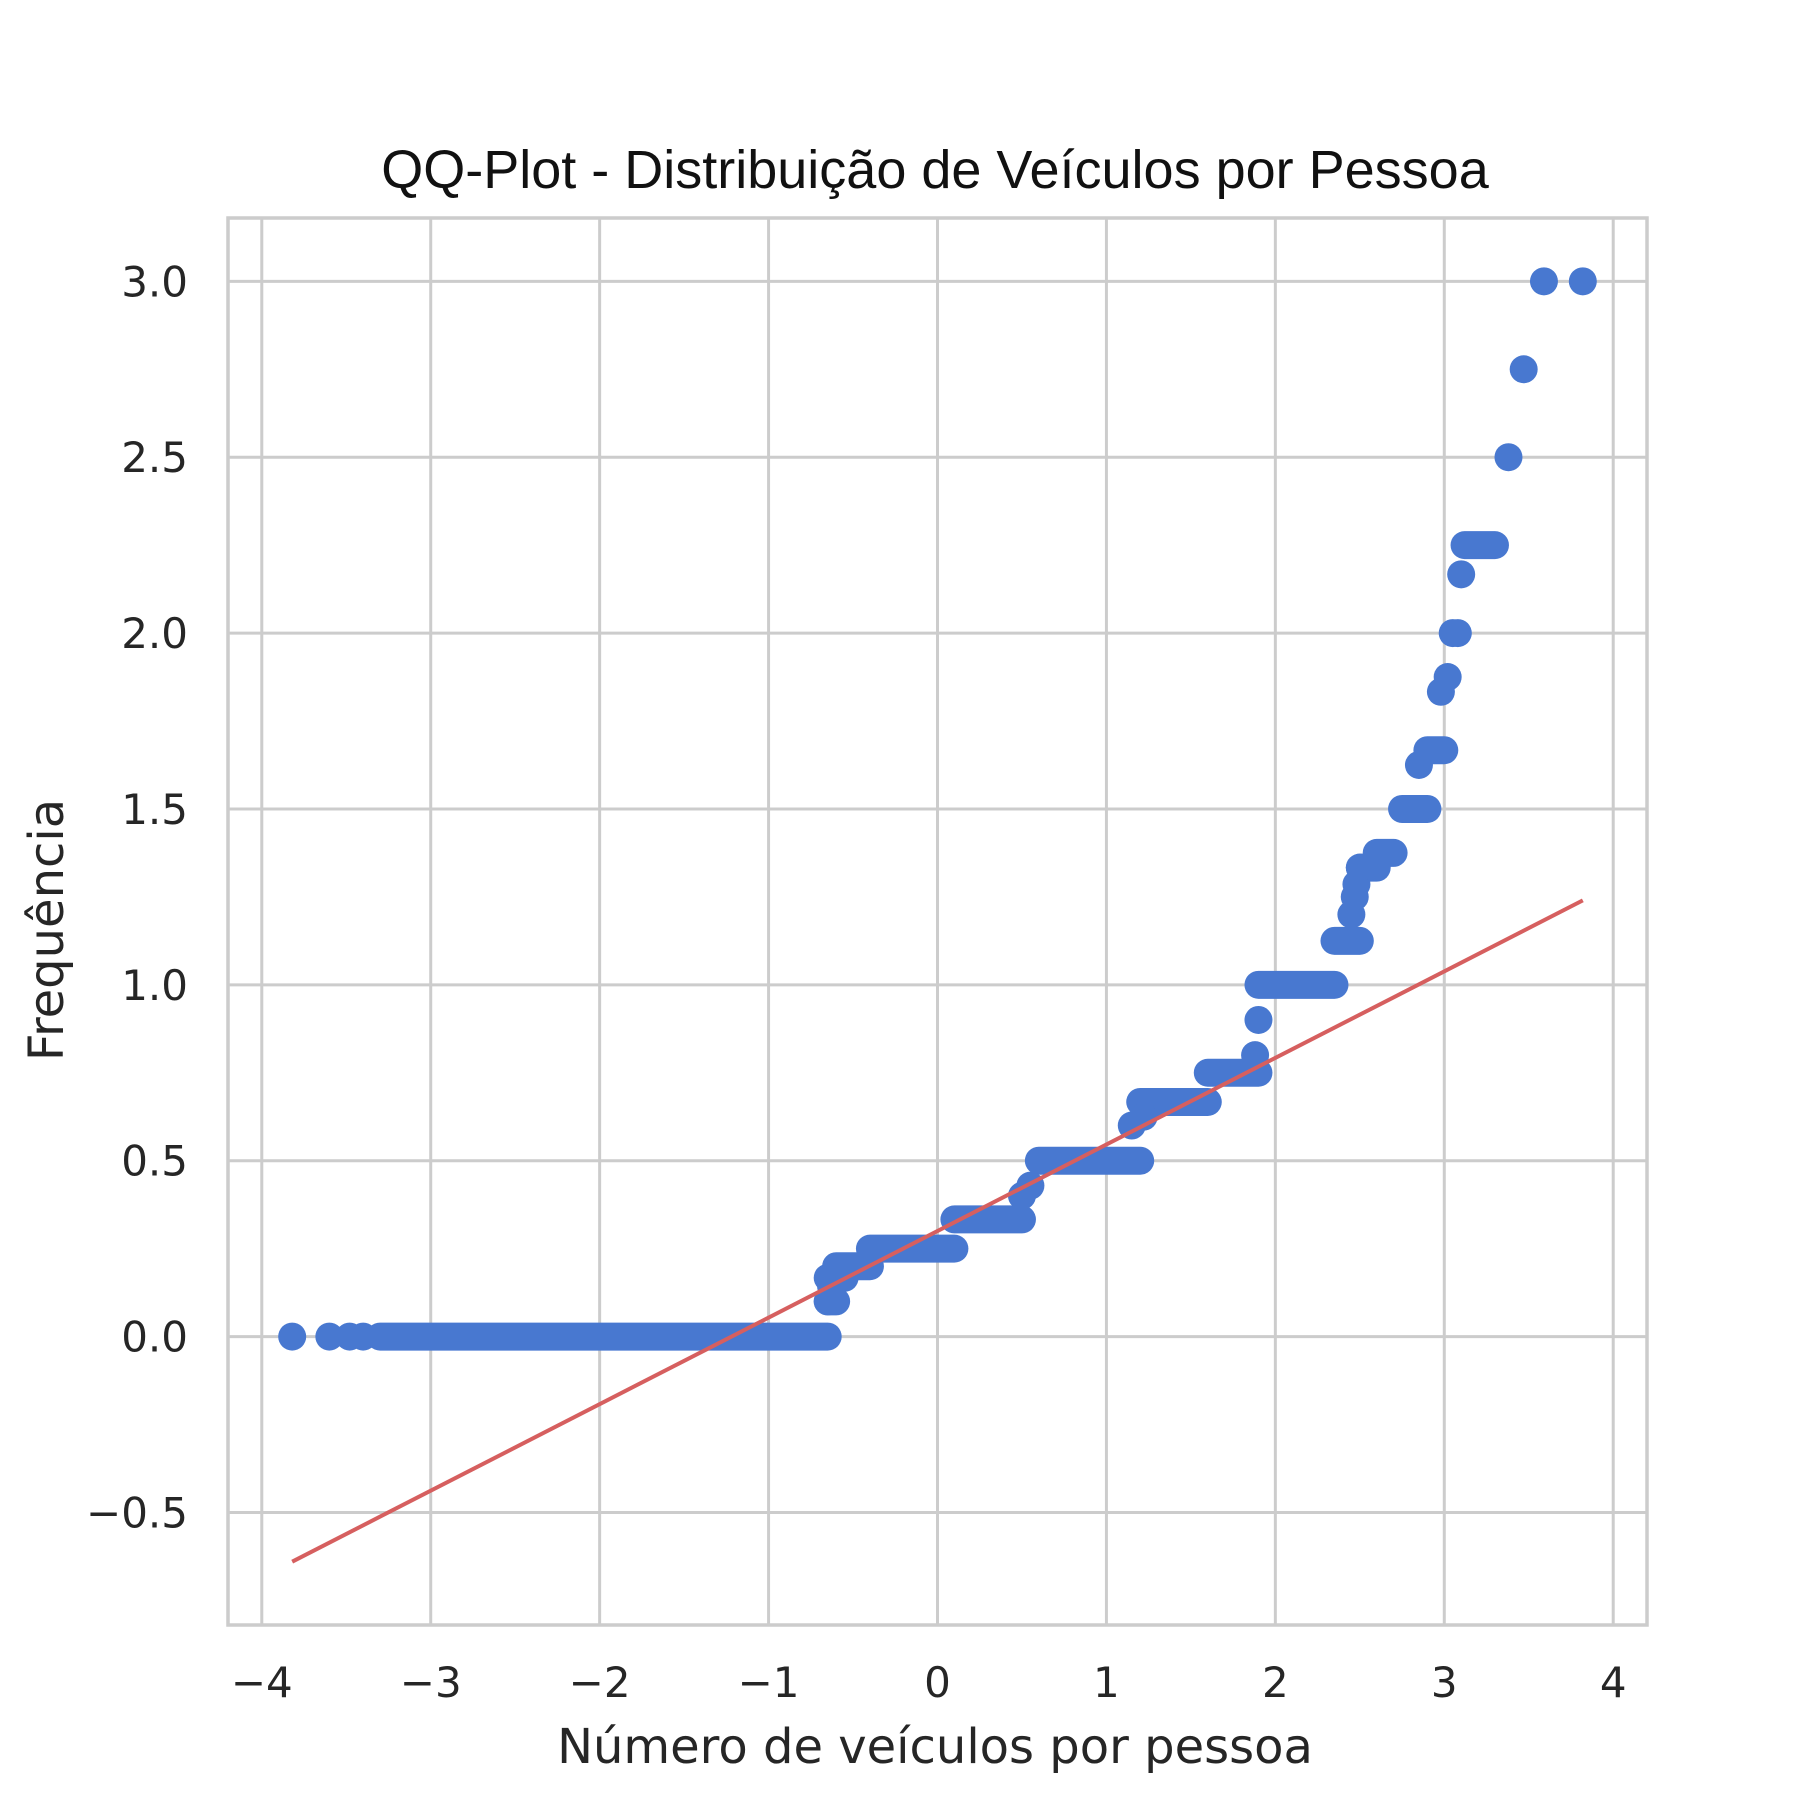  Describe the element at coordinates (937, 1682) in the screenshot. I see `x-tick-label: 0` at that location.